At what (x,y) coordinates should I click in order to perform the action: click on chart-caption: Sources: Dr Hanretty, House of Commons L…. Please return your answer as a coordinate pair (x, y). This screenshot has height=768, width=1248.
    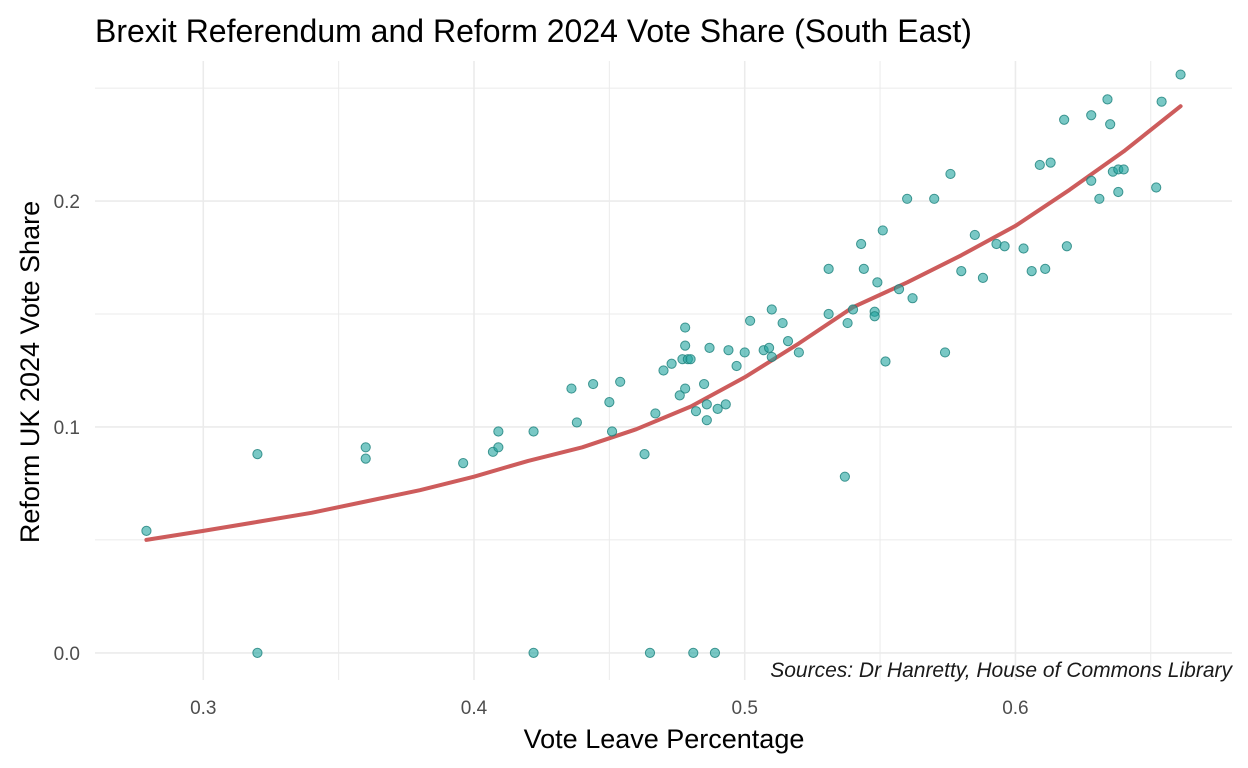
    Looking at the image, I should click on (1001, 670).